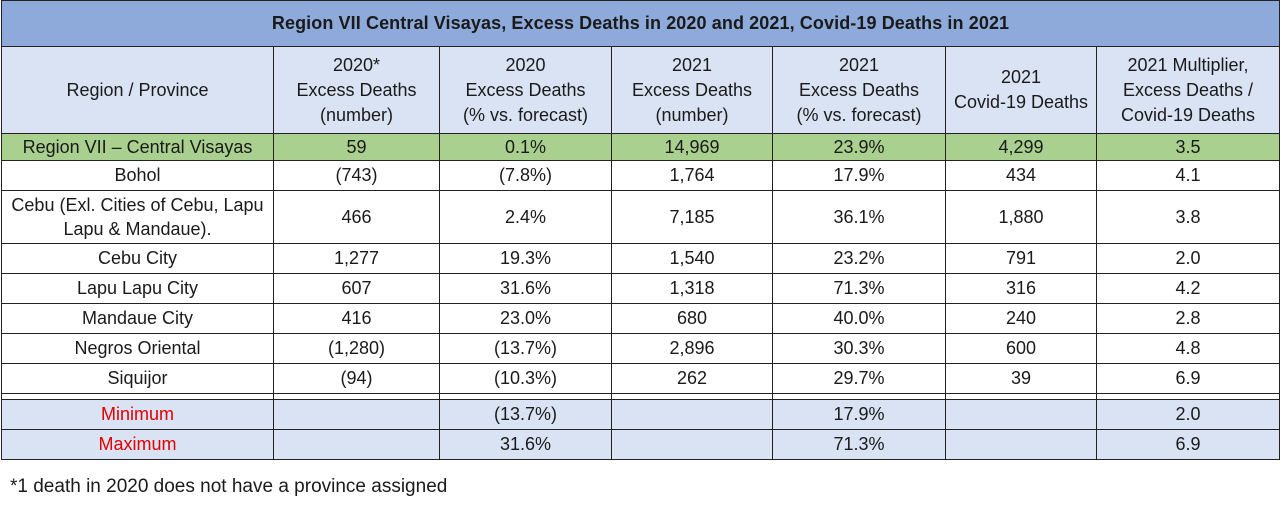 This screenshot has height=505, width=1280. Describe the element at coordinates (525, 348) in the screenshot. I see `table-cell: (13.7%)` at that location.